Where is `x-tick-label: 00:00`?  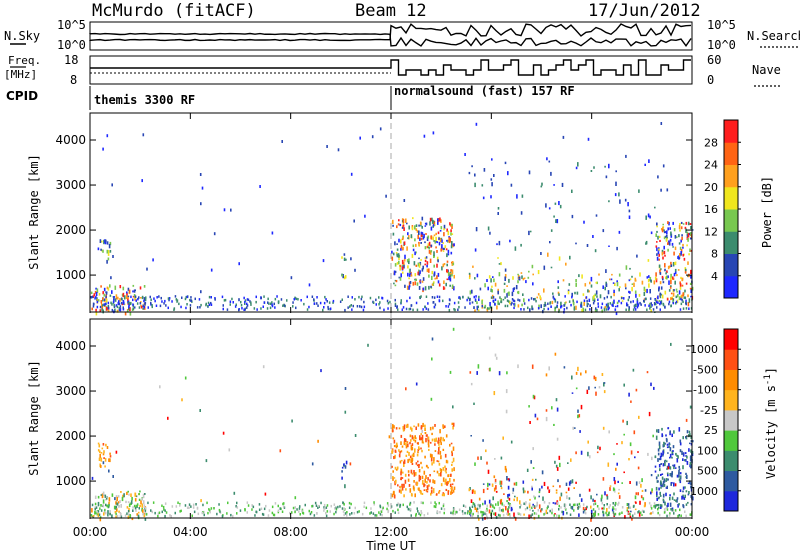 x-tick-label: 00:00 is located at coordinates (90, 532).